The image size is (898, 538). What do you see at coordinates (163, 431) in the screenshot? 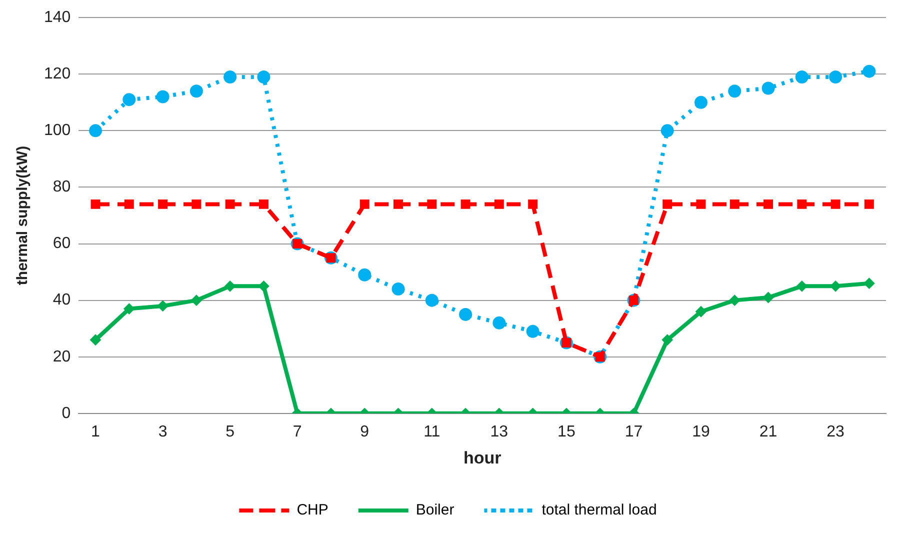
I see `x-tick-label: 3` at bounding box center [163, 431].